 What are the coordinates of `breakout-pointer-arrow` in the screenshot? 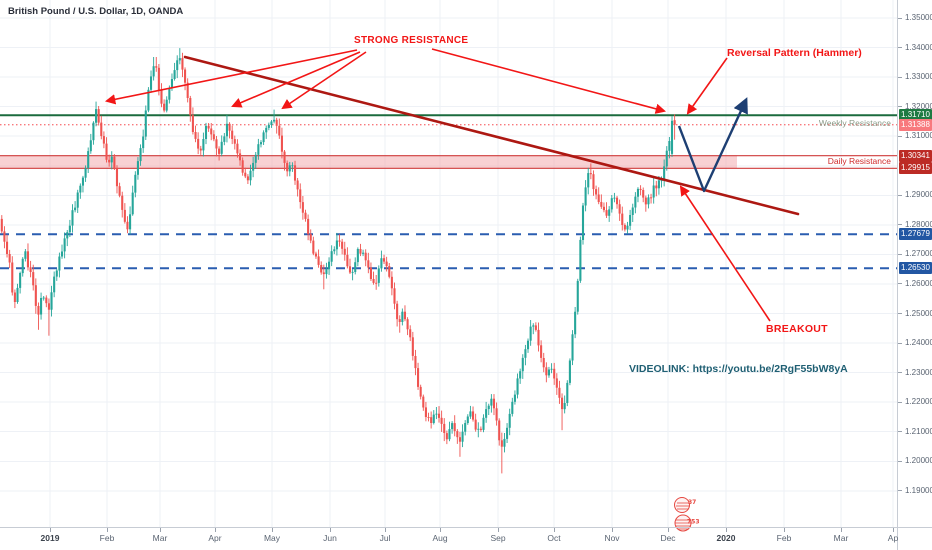 It's located at (725, 253).